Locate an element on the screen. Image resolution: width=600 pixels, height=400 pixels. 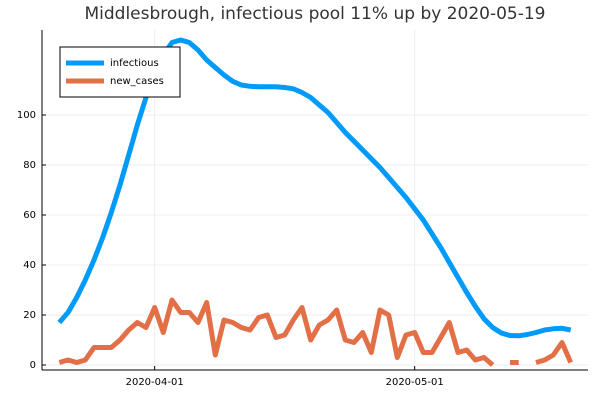
legend-box is located at coordinates (120, 72).